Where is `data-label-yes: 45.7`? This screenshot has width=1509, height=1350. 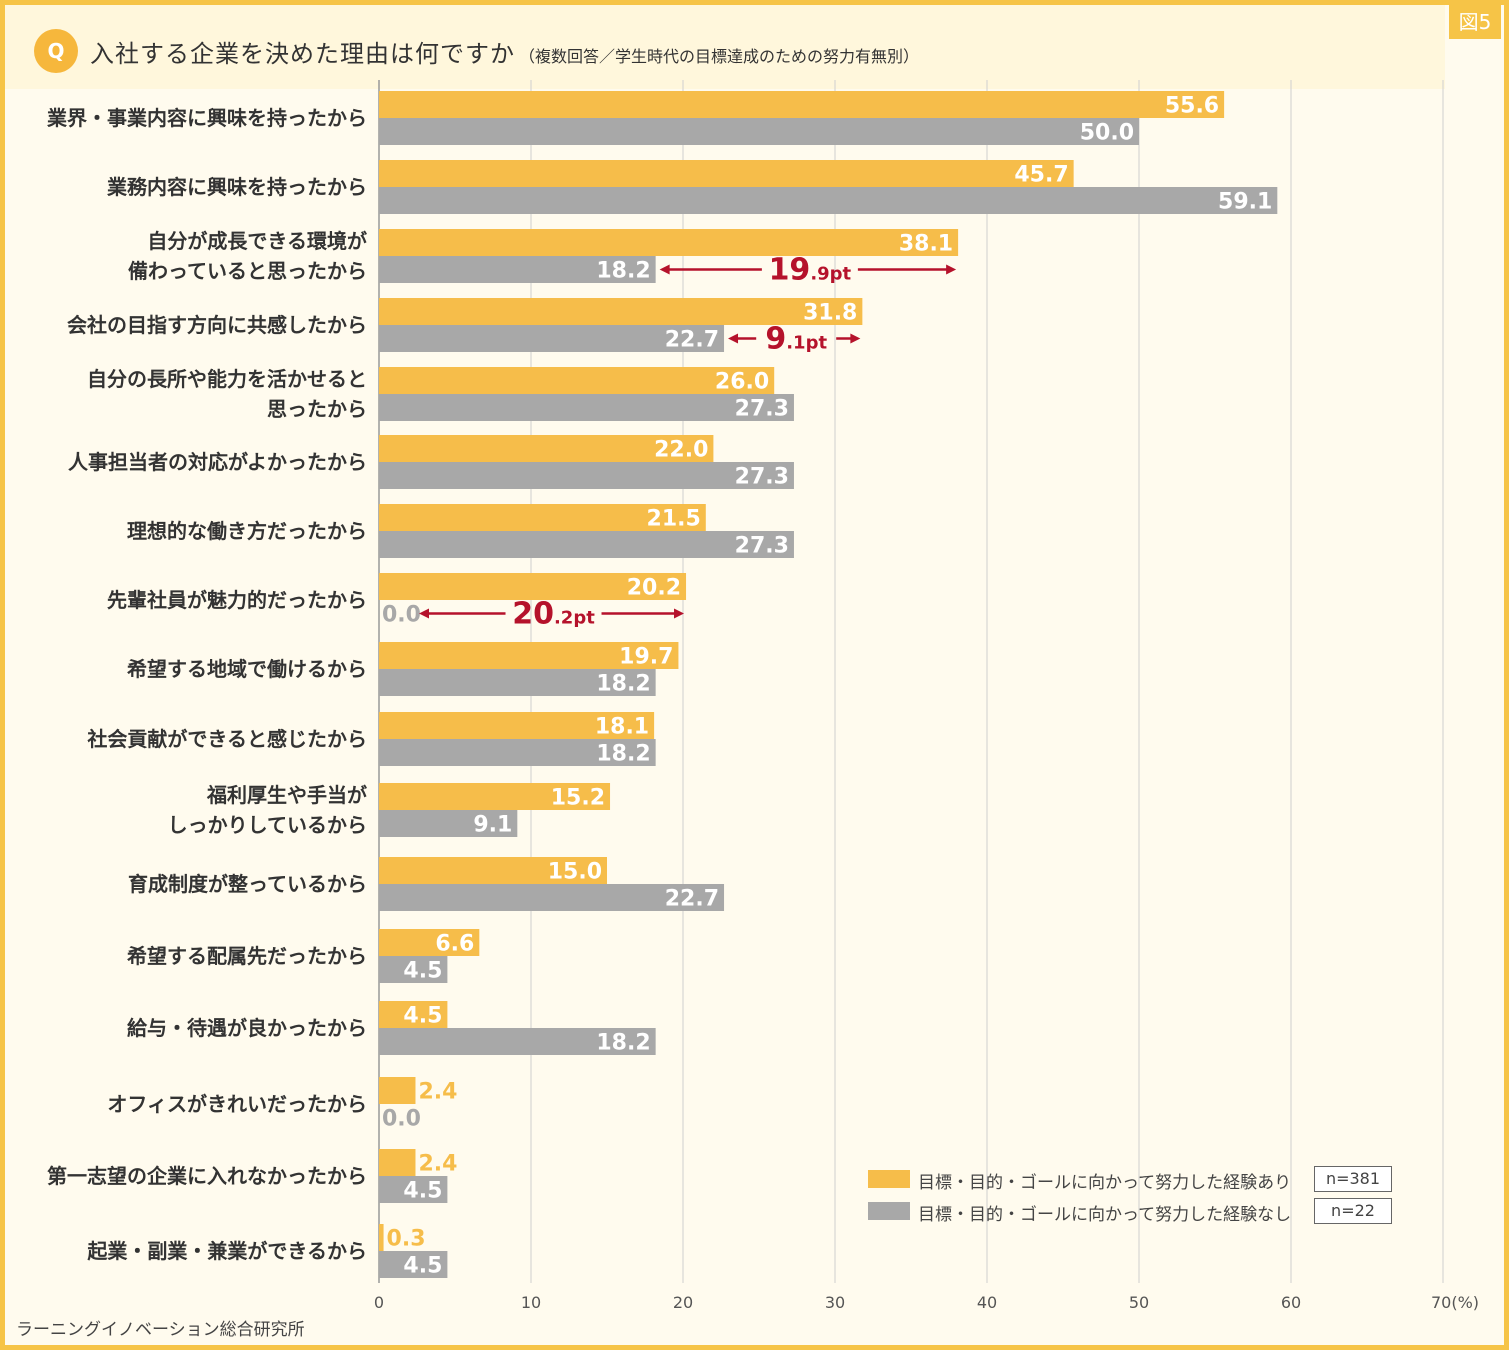 data-label-yes: 45.7 is located at coordinates (1041, 175).